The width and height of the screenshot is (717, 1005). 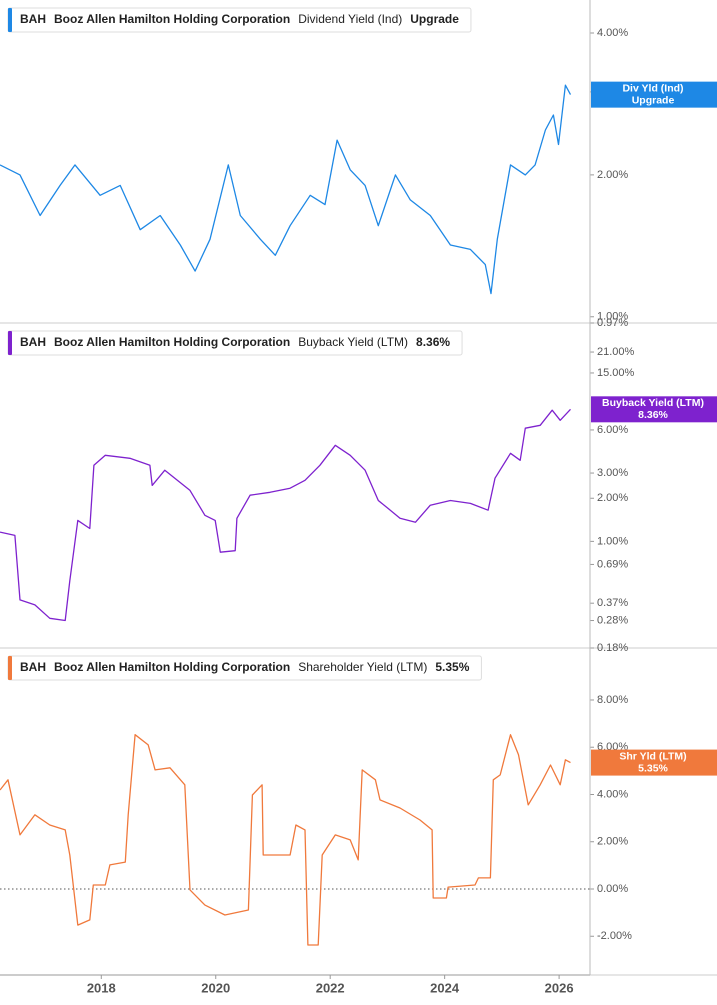 What do you see at coordinates (612, 430) in the screenshot?
I see `y-tick-label: 6.00%` at bounding box center [612, 430].